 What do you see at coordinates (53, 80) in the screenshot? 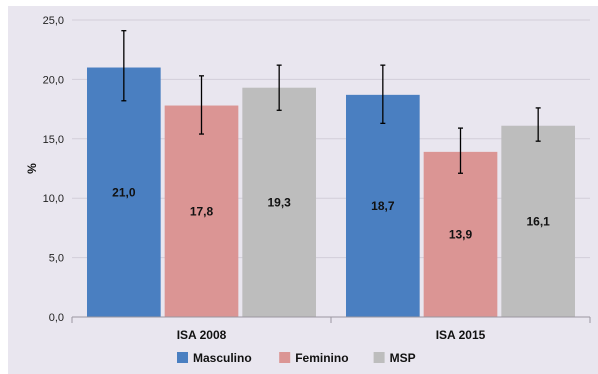
I see `y-tick-label: 20,0` at bounding box center [53, 80].